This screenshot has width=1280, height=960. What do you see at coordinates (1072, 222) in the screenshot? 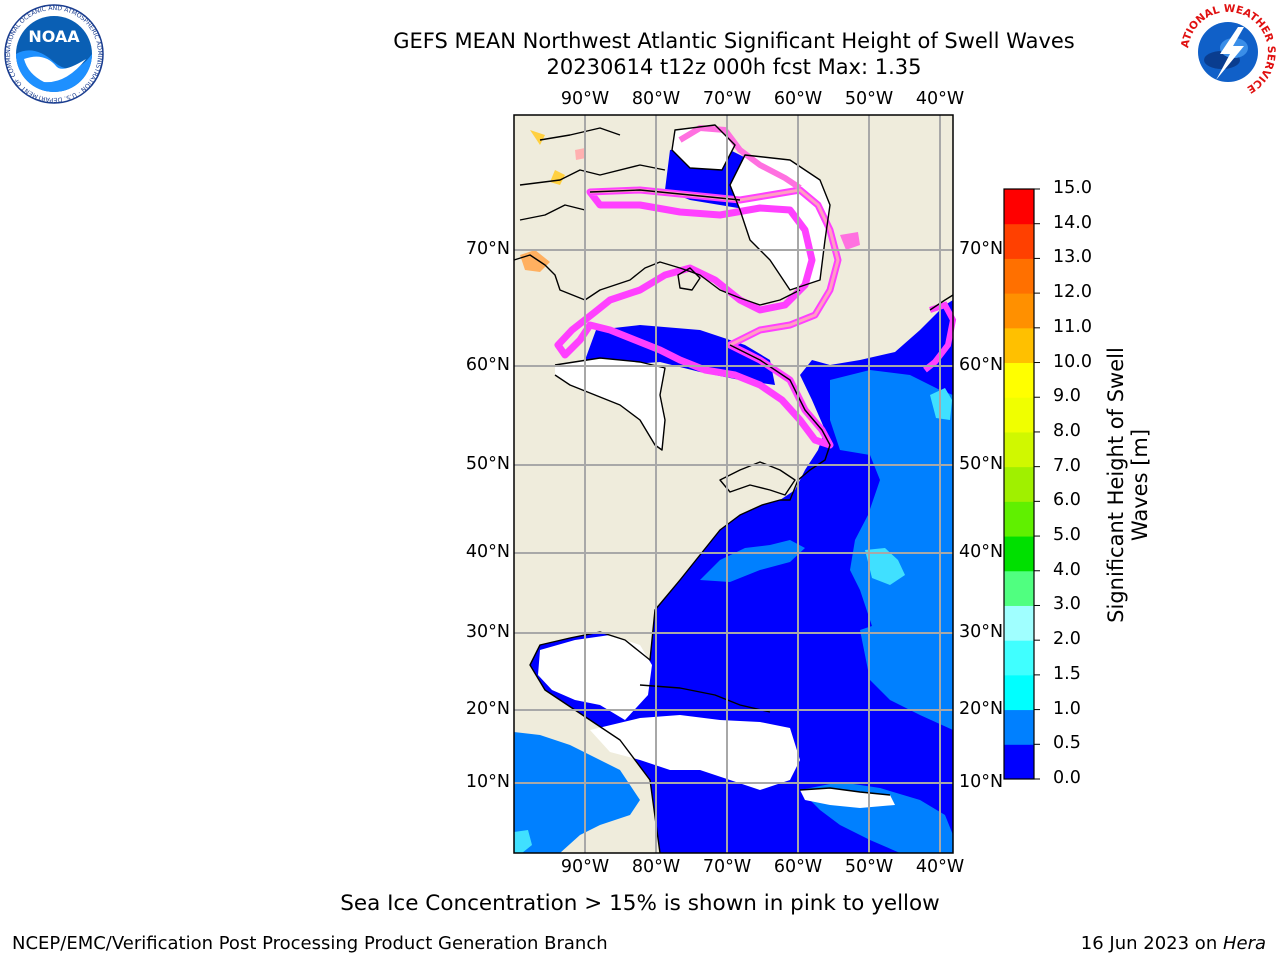
I see `colorbar-tick-label: 14.0` at bounding box center [1072, 222].